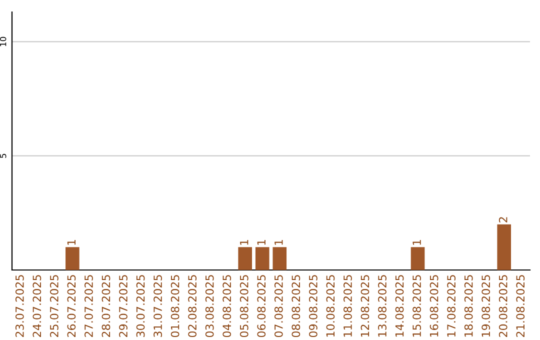  I want to click on x-tick-label: 01.08.2025, so click(175, 306).